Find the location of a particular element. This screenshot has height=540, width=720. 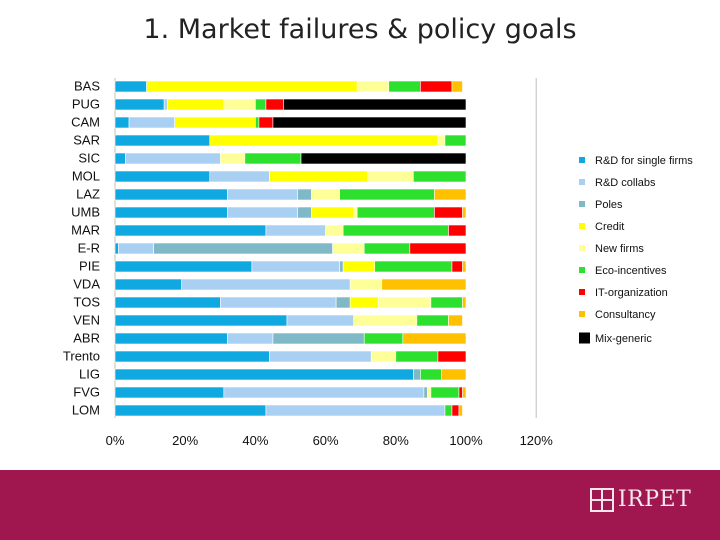

legend-label: IT-organization is located at coordinates (631, 293).